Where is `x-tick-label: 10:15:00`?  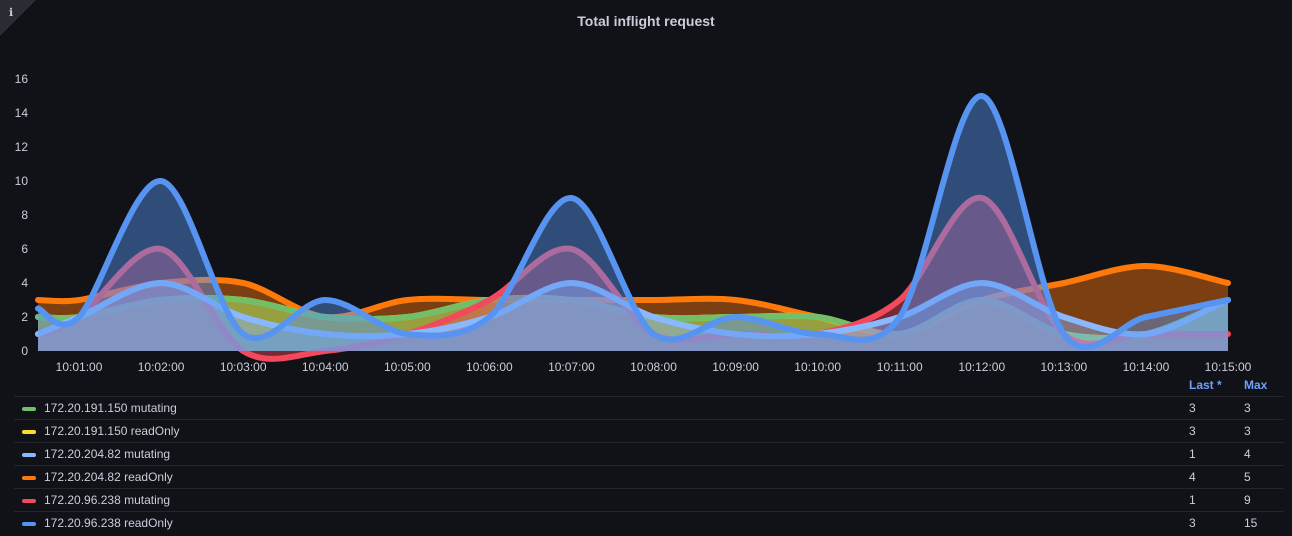
x-tick-label: 10:15:00 is located at coordinates (1228, 367).